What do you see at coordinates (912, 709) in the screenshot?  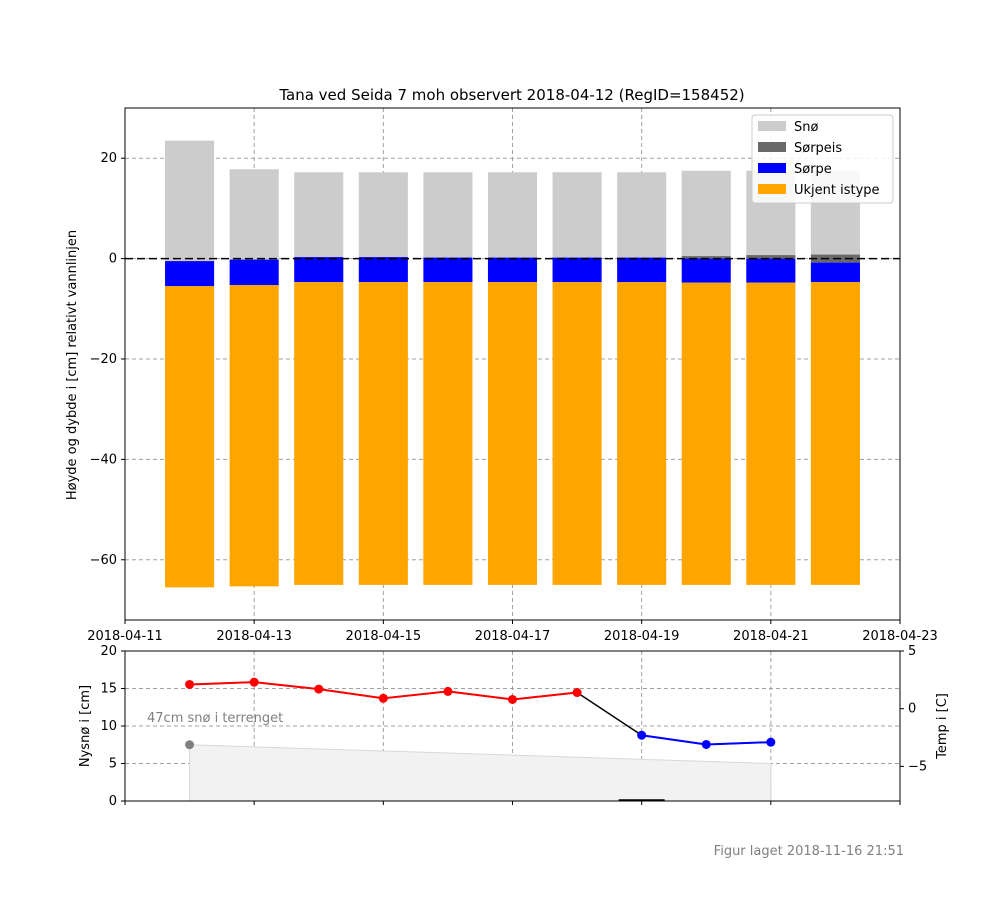 I see `y-right-tick-label: 0` at bounding box center [912, 709].